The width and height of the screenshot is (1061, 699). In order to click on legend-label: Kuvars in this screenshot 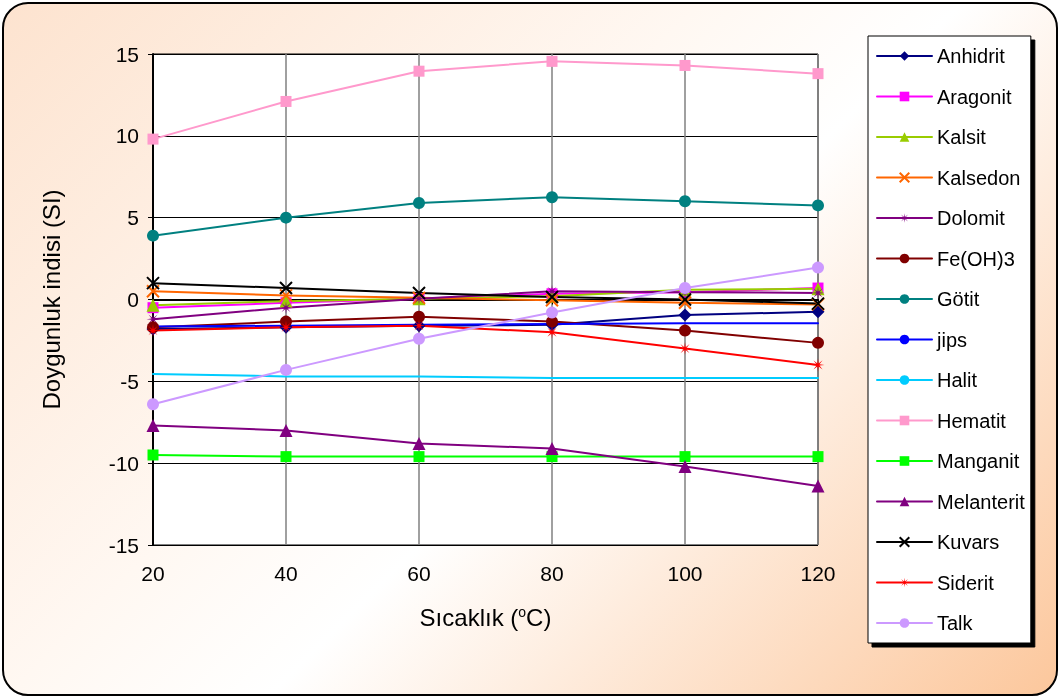, I will do `click(968, 542)`.